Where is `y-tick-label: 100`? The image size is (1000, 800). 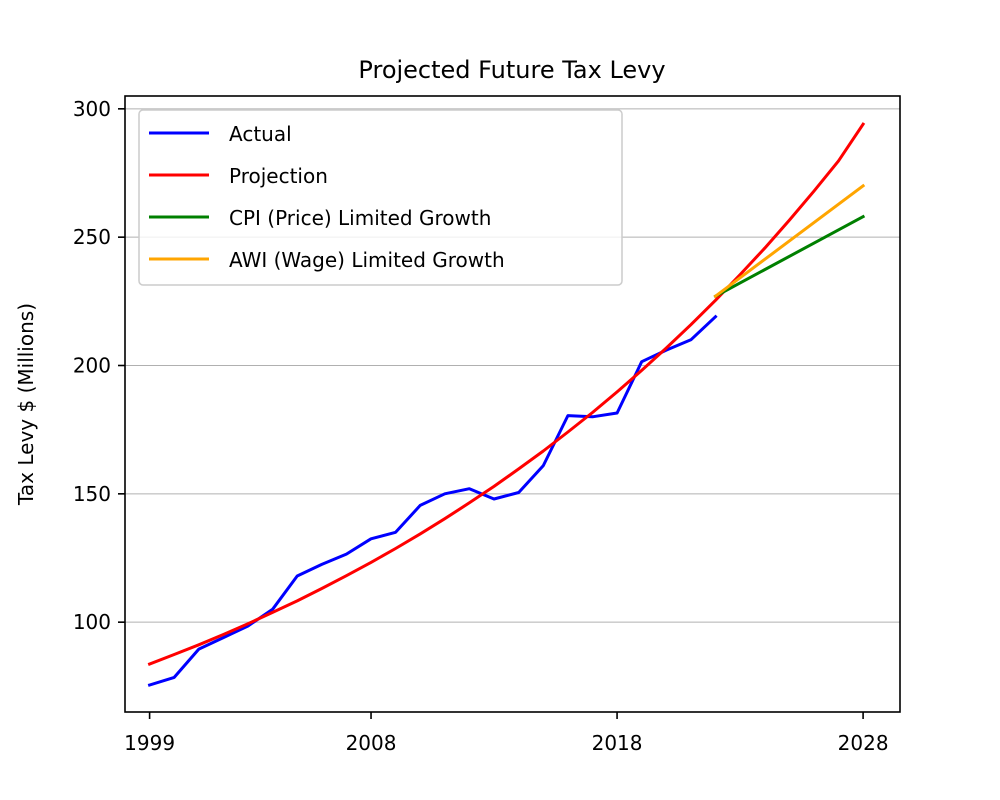 y-tick-label: 100 is located at coordinates (92, 622).